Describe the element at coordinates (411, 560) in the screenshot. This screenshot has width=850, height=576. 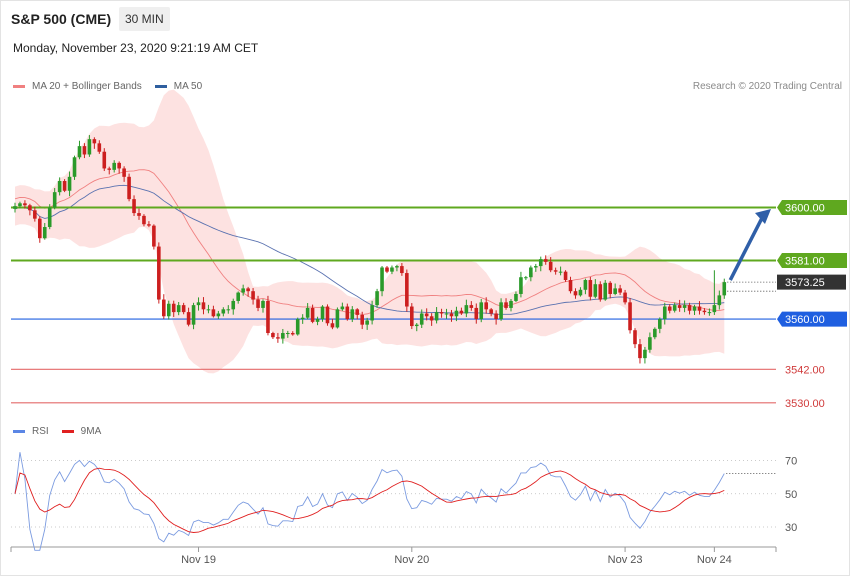
I see `x-tick-label: Nov 20` at that location.